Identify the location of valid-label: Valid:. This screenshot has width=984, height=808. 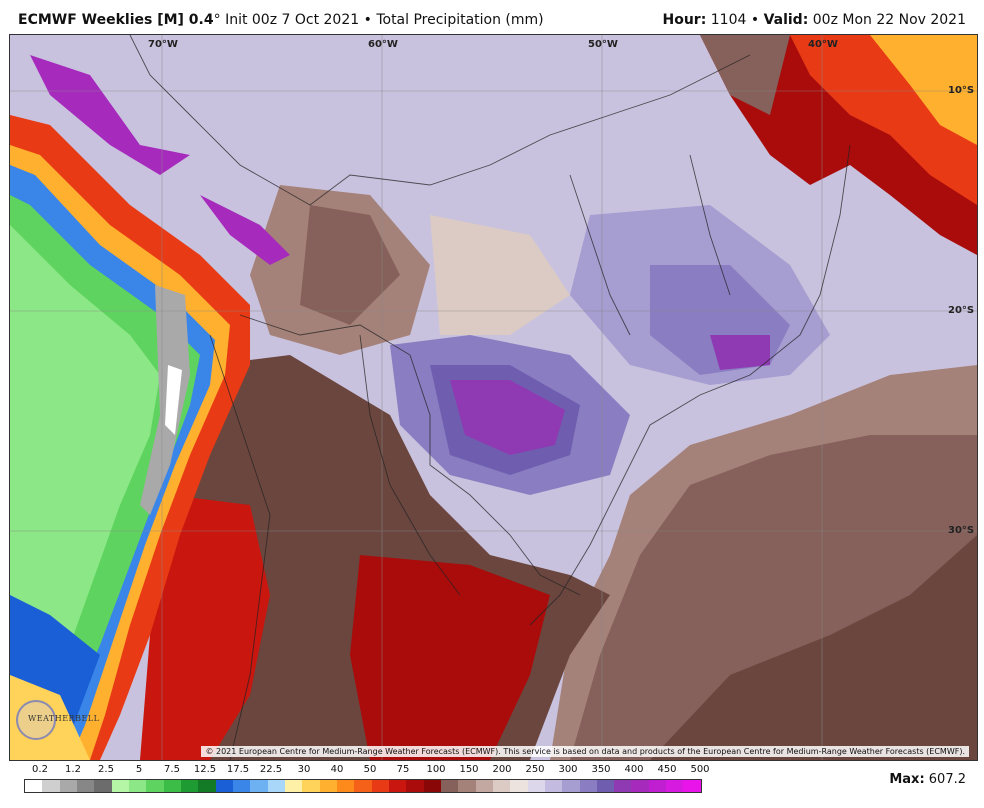
(786, 20).